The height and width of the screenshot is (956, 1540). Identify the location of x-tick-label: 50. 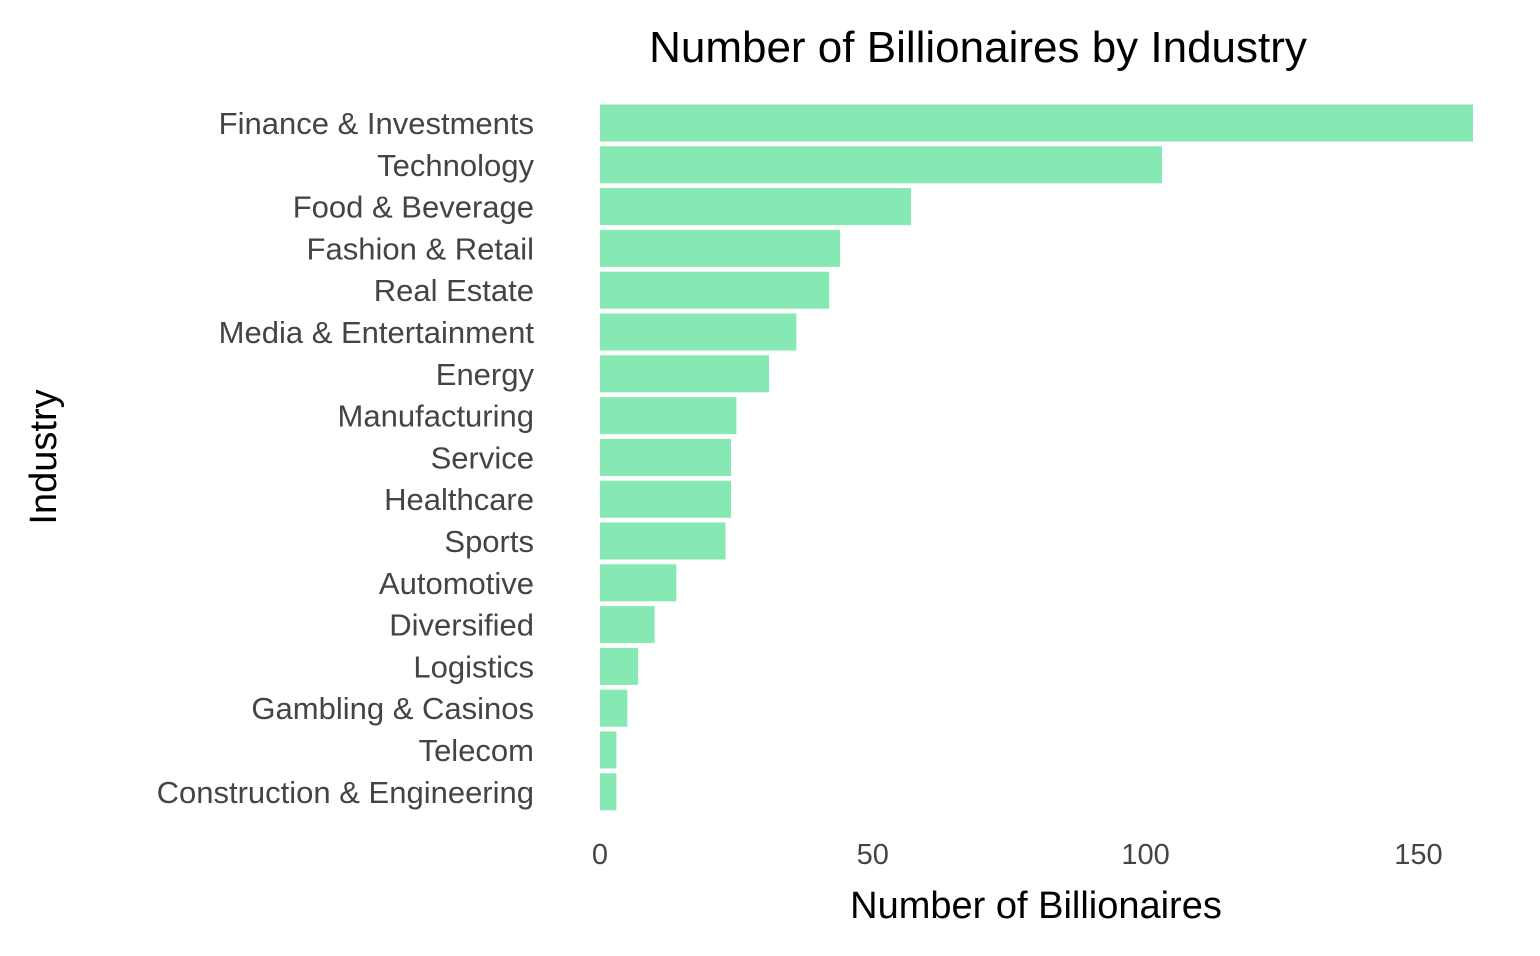
(873, 855).